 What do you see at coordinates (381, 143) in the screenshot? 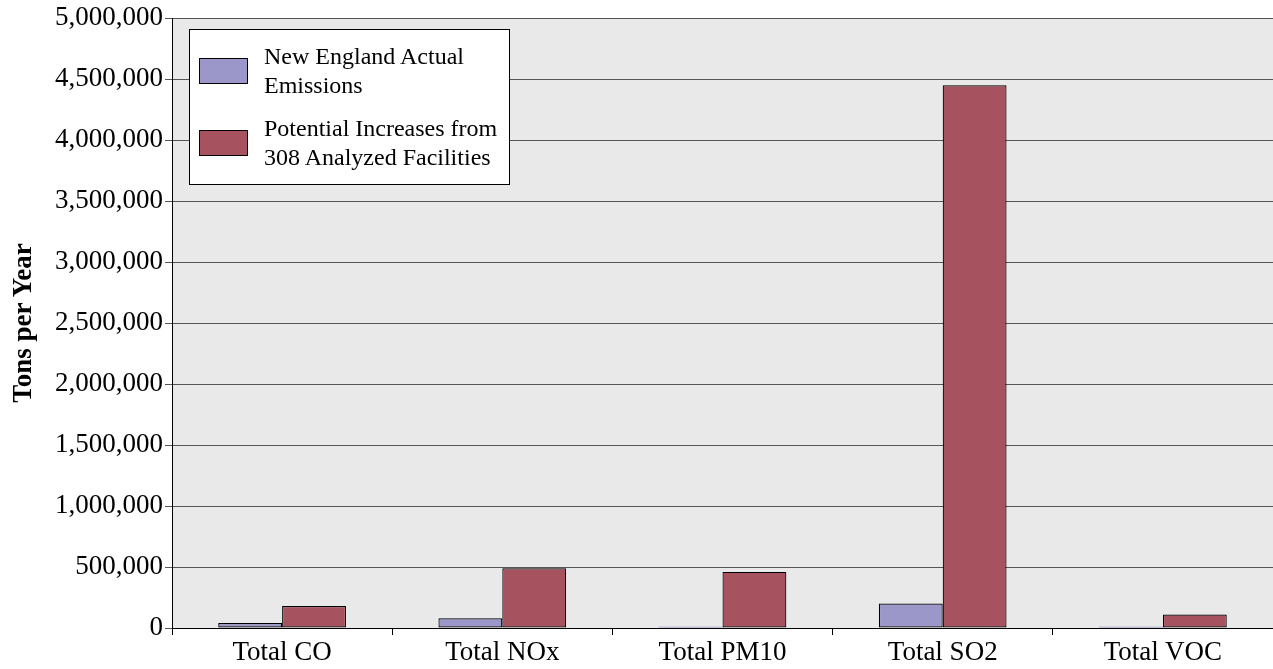
I see `legend-label: Potential Increases from 308 Analyzed Facilities` at bounding box center [381, 143].